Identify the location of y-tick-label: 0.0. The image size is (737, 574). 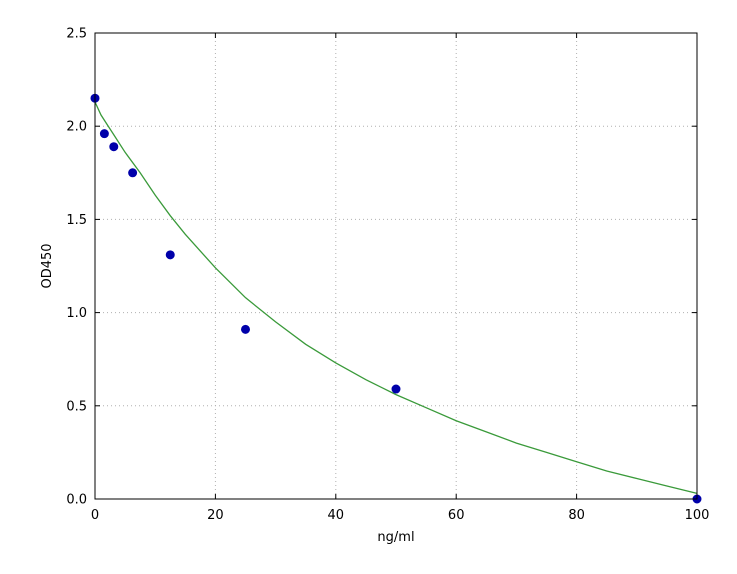
(76, 500).